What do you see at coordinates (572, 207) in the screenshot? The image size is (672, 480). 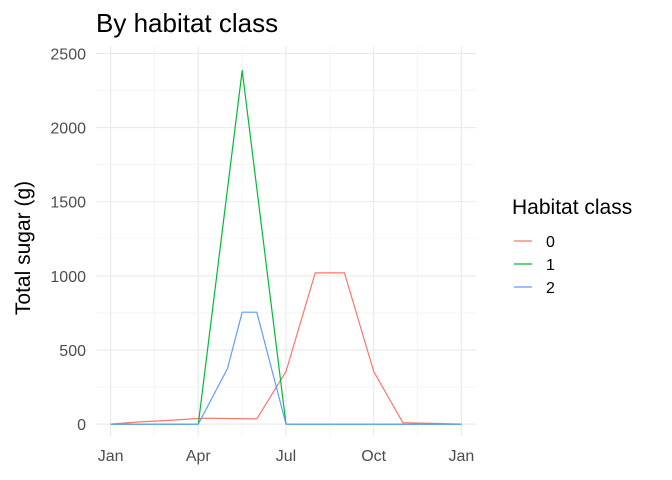 I see `legend-title: Habitat class` at bounding box center [572, 207].